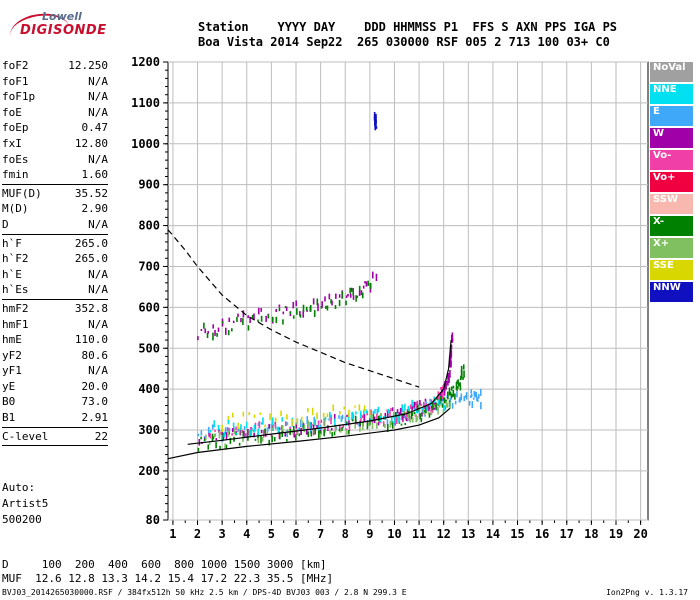  I want to click on param-value: N/A, so click(98, 274).